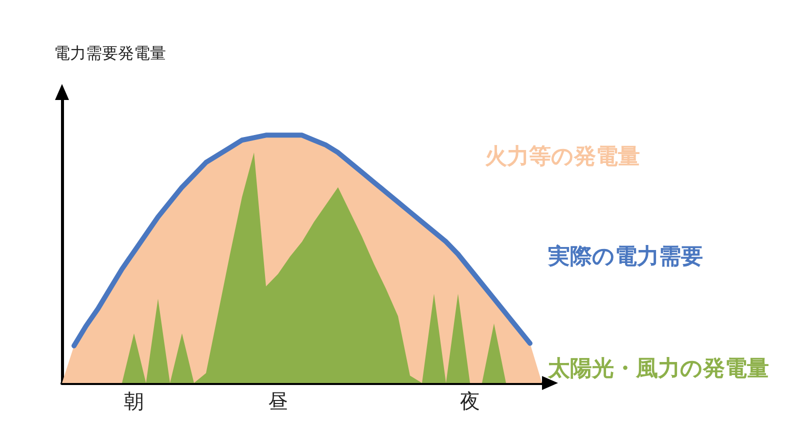  What do you see at coordinates (562, 157) in the screenshot?
I see `text: 火力等の発電量` at bounding box center [562, 157].